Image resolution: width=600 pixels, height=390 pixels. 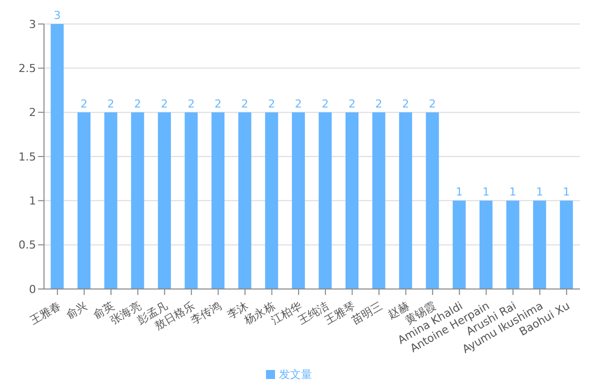 What do you see at coordinates (32, 289) in the screenshot?
I see `y-tick-label: 0` at bounding box center [32, 289].